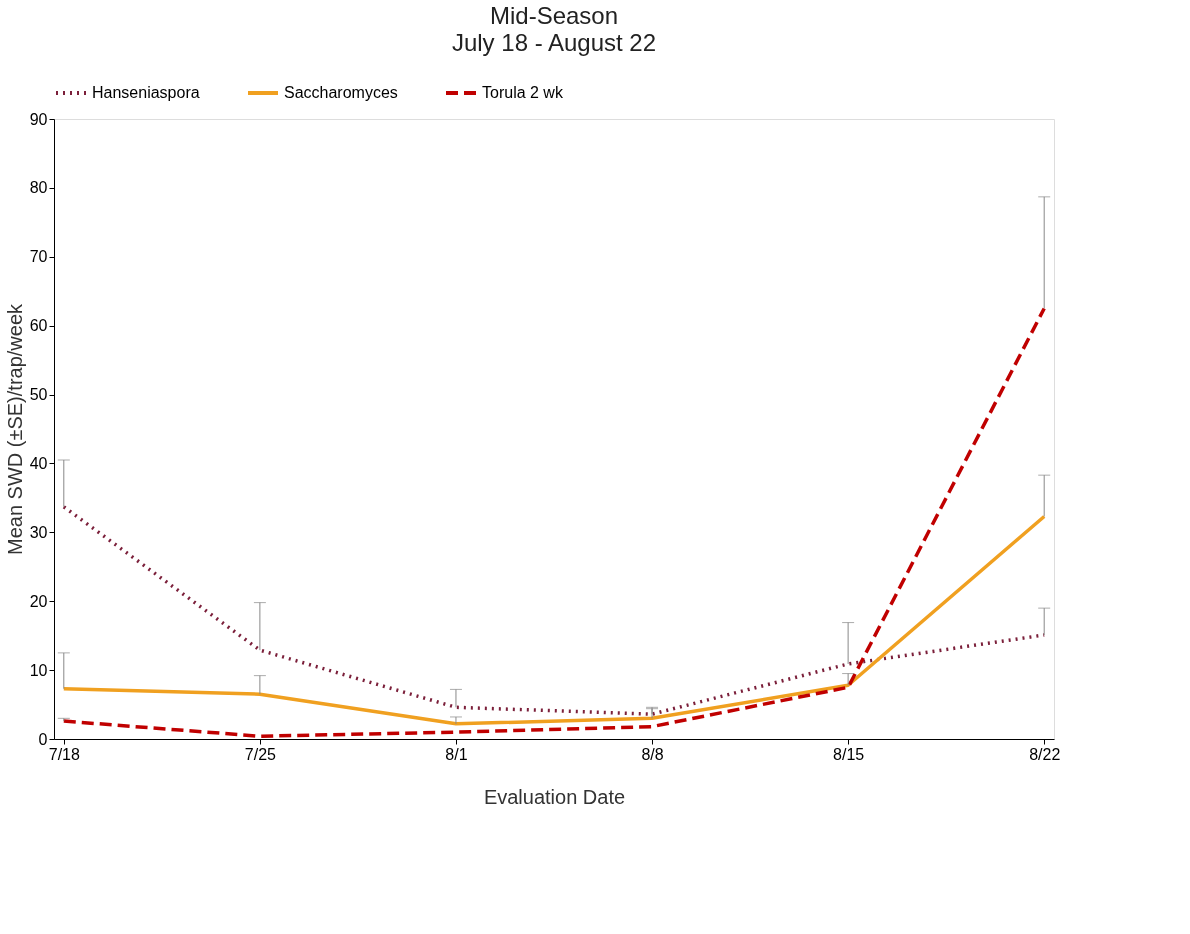  Describe the element at coordinates (554, 15) in the screenshot. I see `chart-title: Mid-Season` at that location.